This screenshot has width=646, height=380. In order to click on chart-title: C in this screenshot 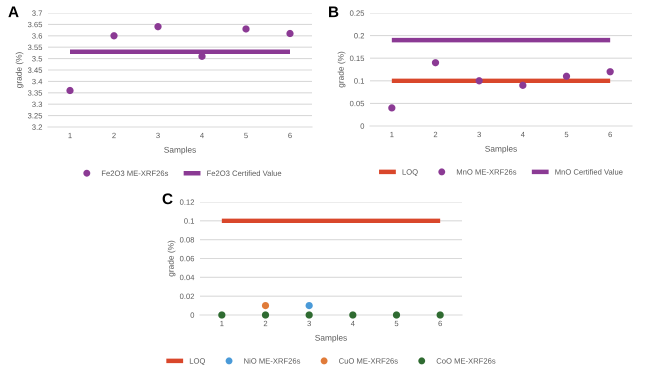, I will do `click(167, 198)`.